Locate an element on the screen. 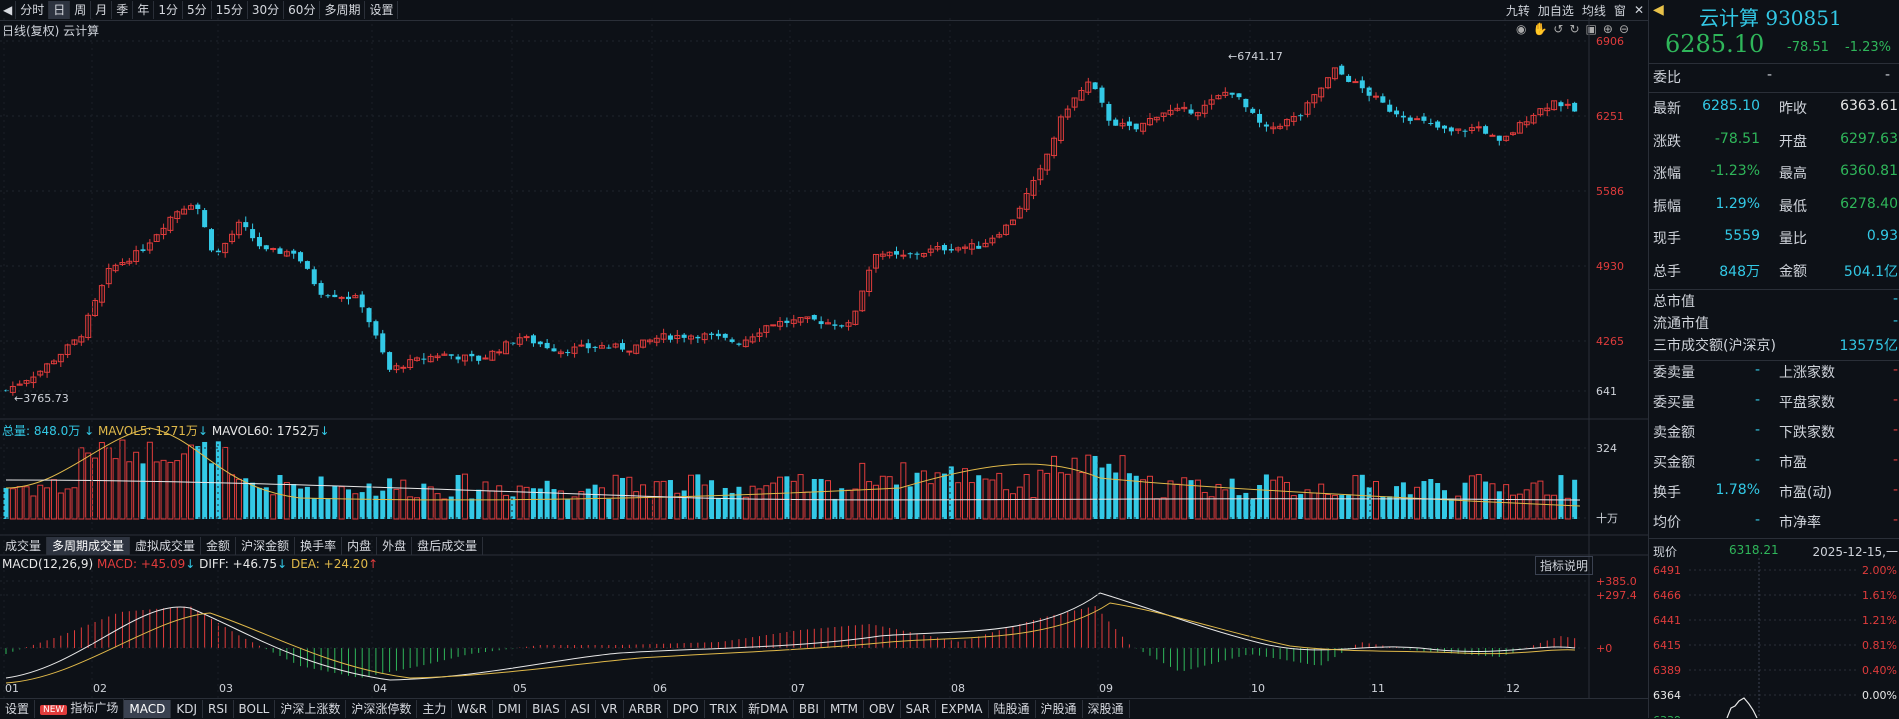 Image resolution: width=1899 pixels, height=719 pixels. indicator-tab-6: 沪深上涨数 is located at coordinates (311, 709).